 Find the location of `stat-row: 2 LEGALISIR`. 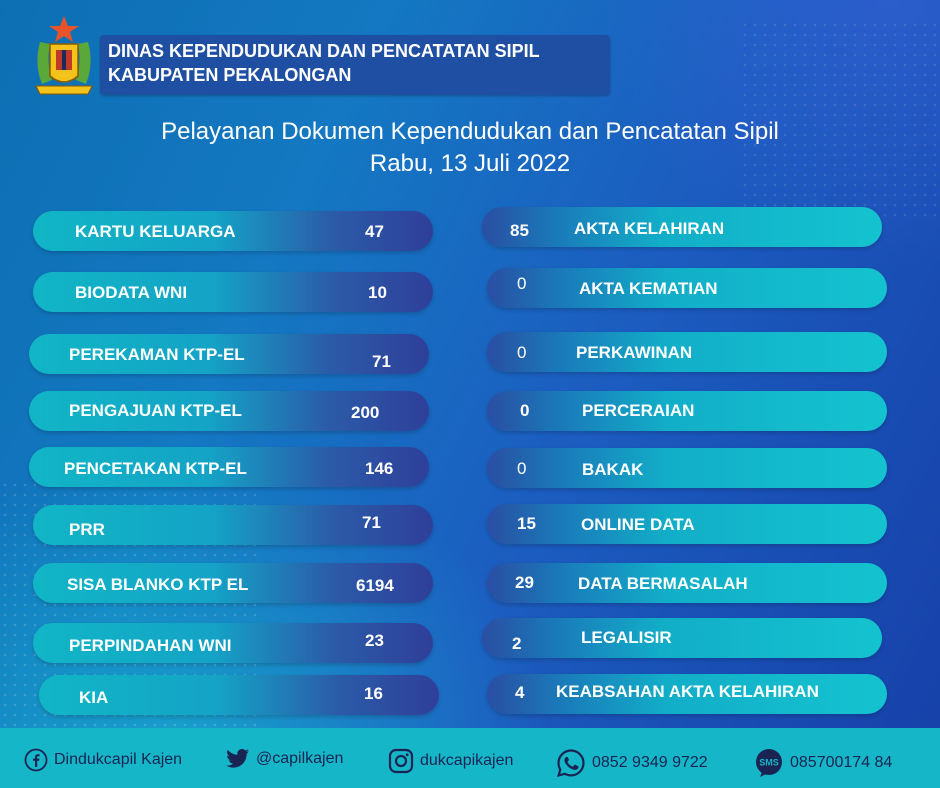

stat-row: 2 LEGALISIR is located at coordinates (682, 638).